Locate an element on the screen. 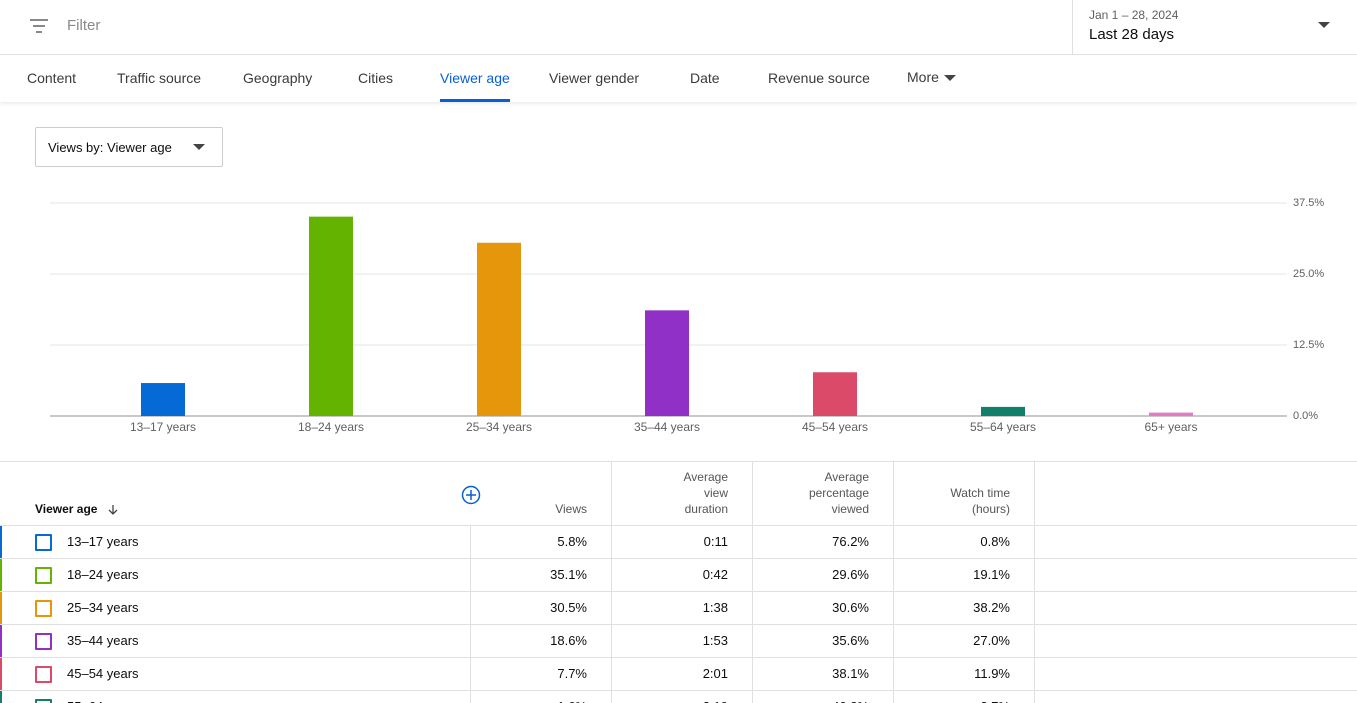  y-tick-label: 25.0% is located at coordinates (1308, 274).